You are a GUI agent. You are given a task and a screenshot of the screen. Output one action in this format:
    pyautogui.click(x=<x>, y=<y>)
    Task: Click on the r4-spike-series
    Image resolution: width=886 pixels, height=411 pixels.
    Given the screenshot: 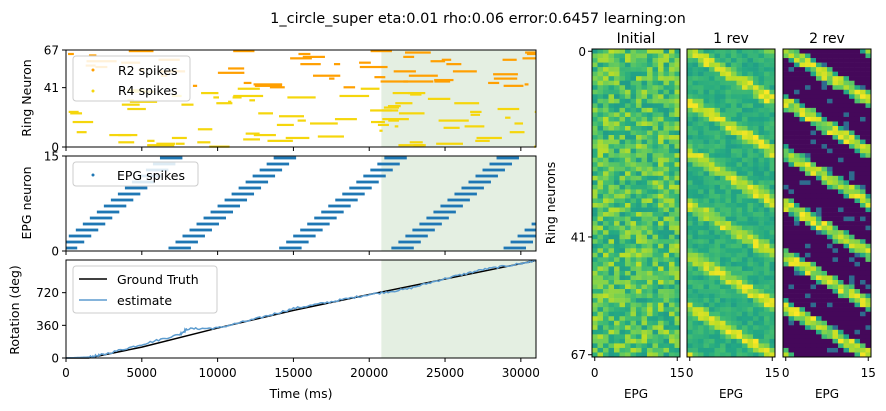 What is the action you would take?
    pyautogui.click(x=302, y=117)
    